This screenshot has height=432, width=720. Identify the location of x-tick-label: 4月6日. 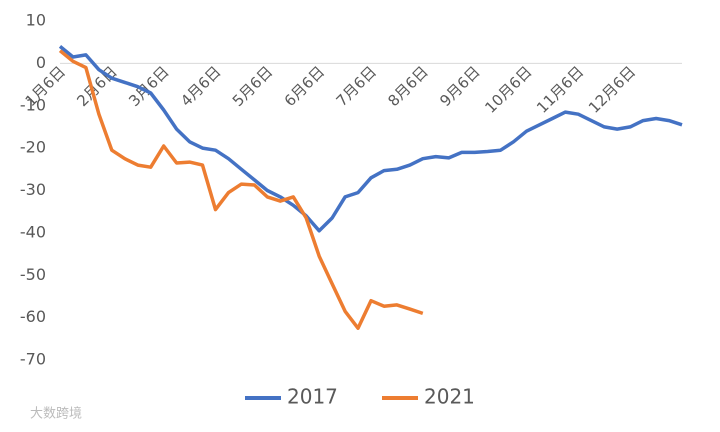
(200, 86).